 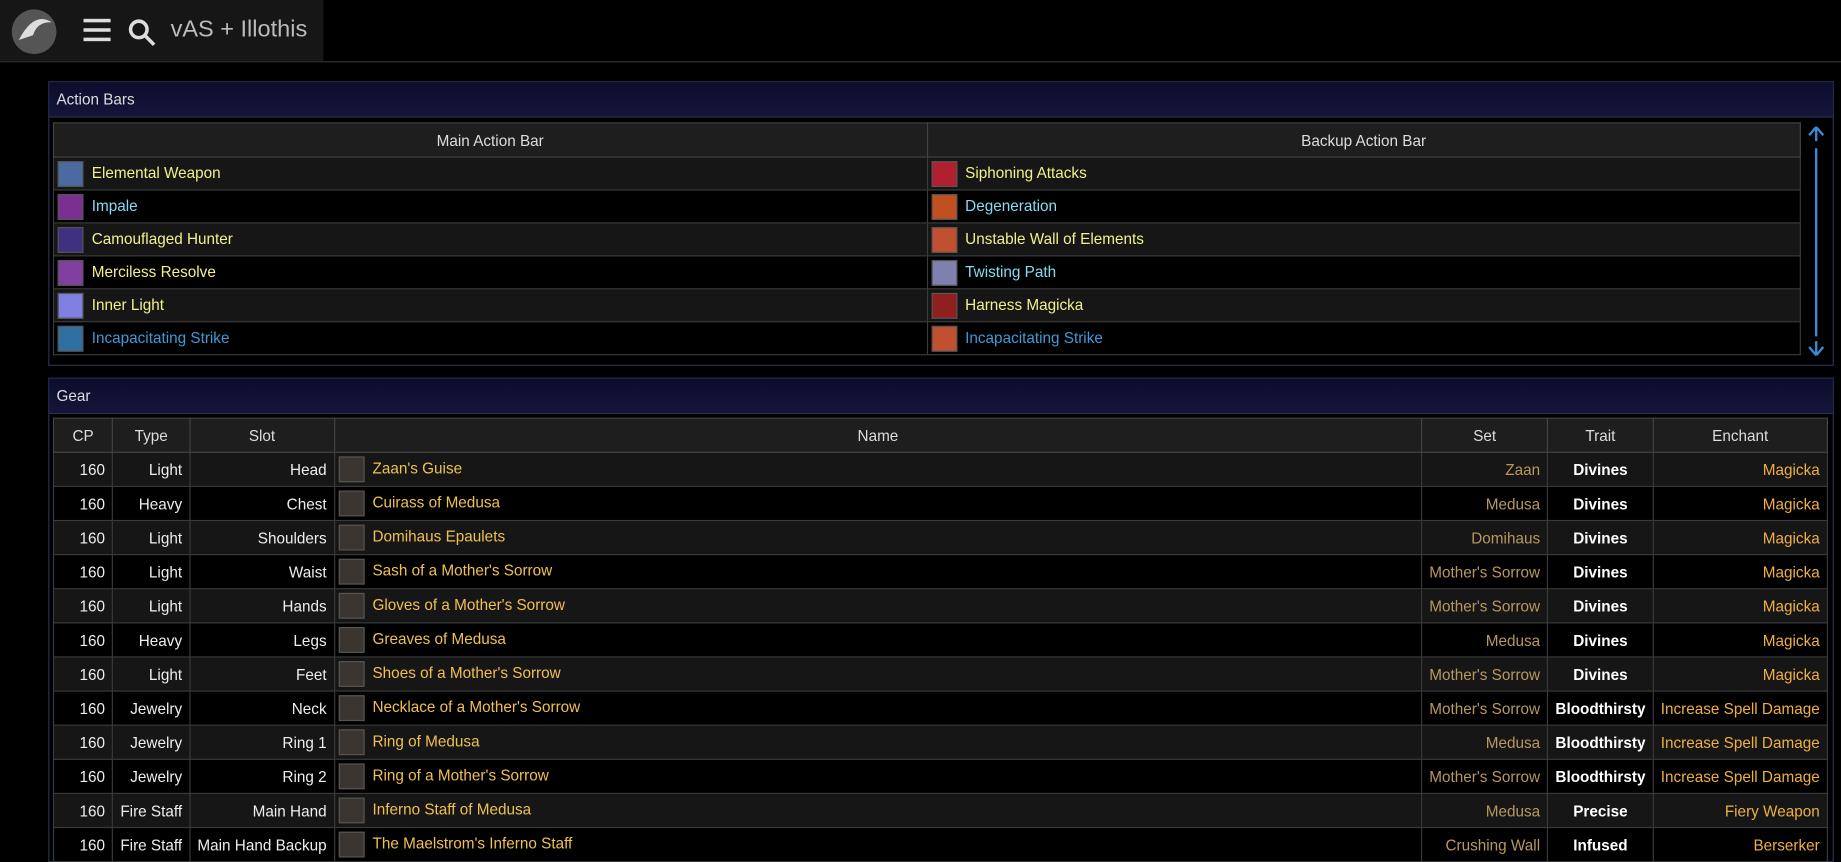 I want to click on skill-name: Elemental Weapon, so click(x=156, y=172).